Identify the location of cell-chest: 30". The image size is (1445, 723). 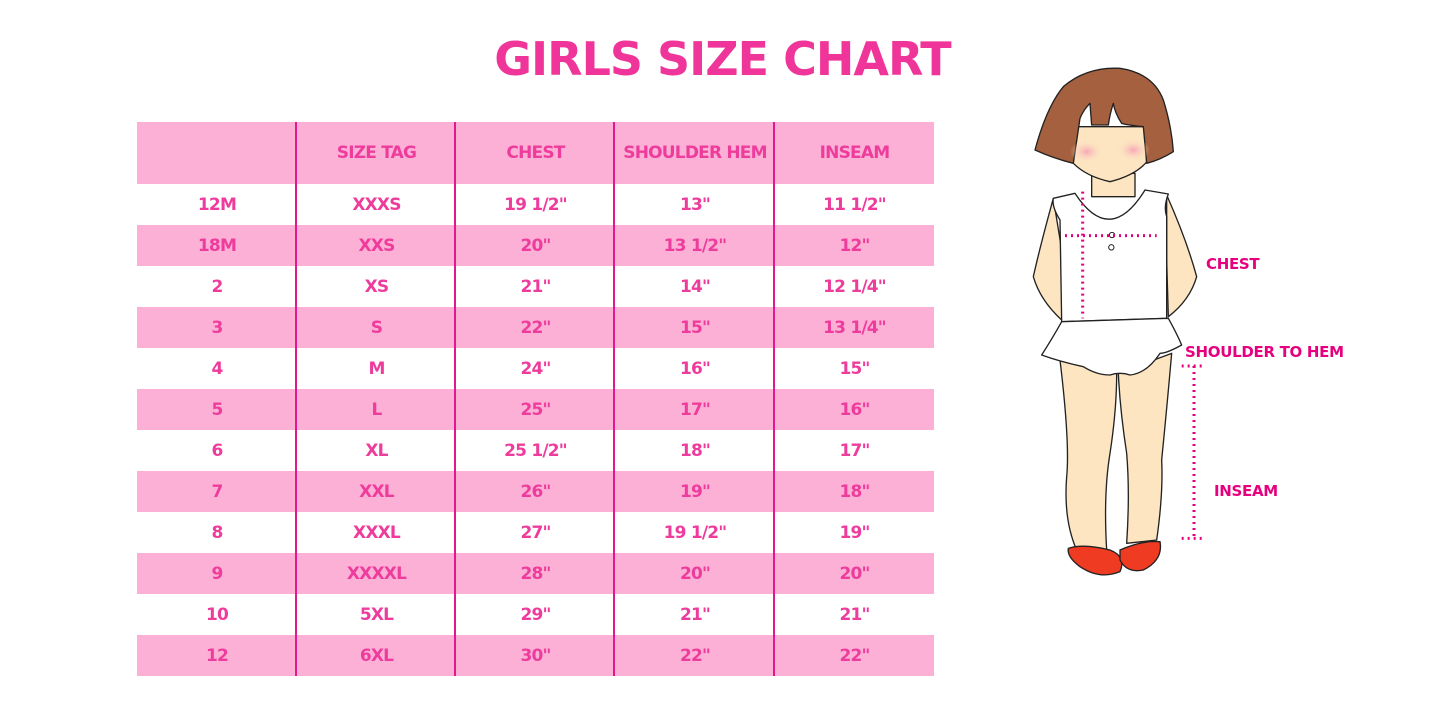
(535, 655).